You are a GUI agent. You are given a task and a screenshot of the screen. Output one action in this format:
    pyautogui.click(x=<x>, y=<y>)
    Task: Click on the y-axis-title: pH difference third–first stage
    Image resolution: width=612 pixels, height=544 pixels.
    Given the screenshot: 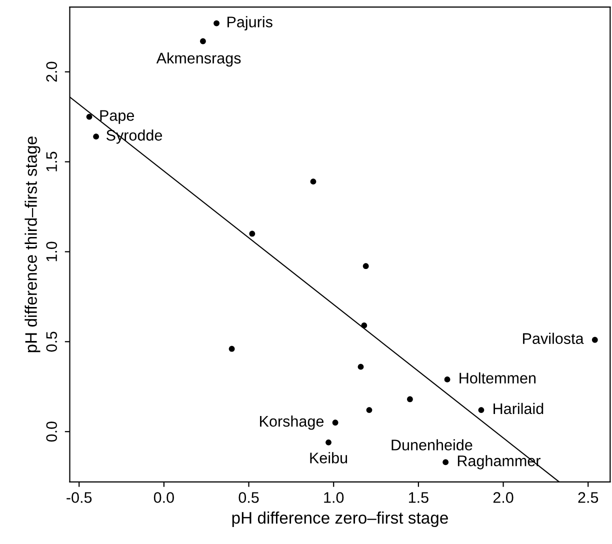 What is the action you would take?
    pyautogui.click(x=32, y=244)
    